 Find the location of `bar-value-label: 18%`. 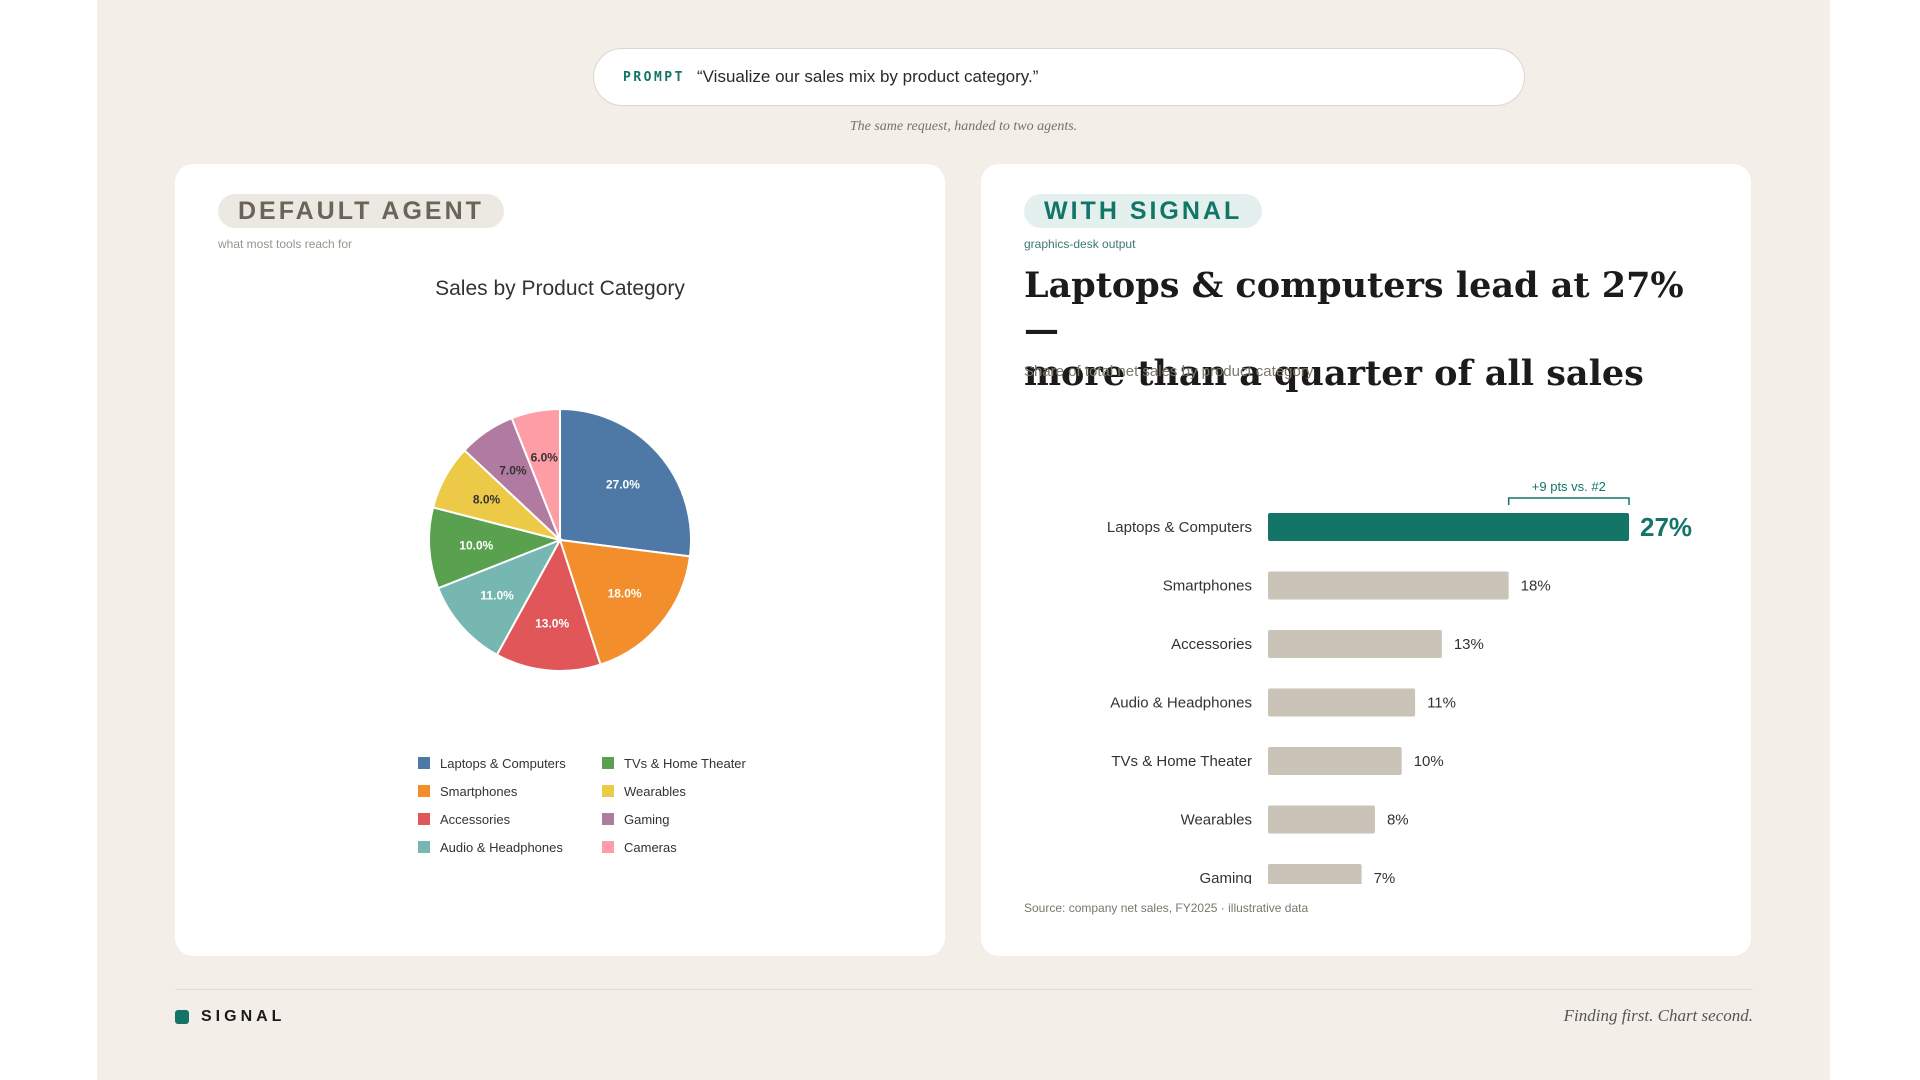

bar-value-label: 18% is located at coordinates (1536, 586).